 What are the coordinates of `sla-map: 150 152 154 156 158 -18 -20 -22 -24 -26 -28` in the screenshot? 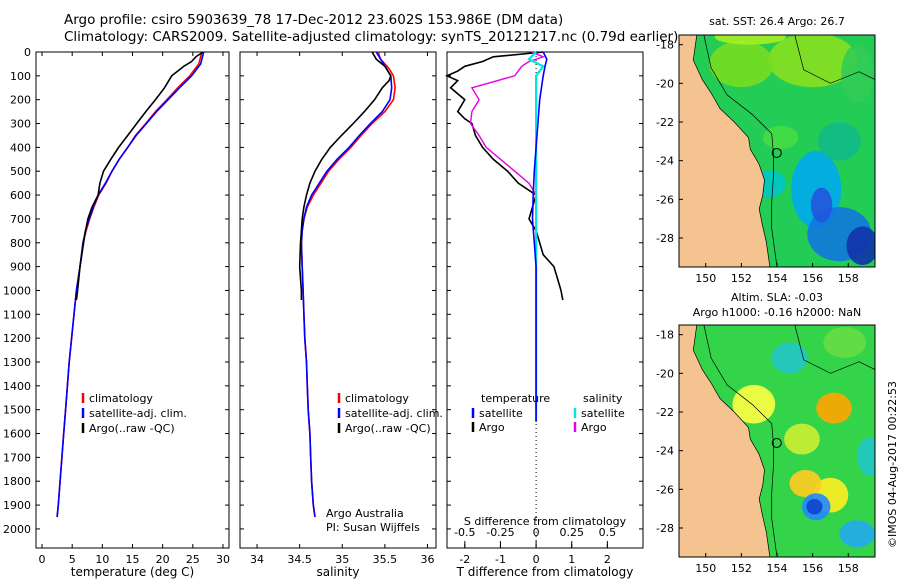 It's located at (766, 449).